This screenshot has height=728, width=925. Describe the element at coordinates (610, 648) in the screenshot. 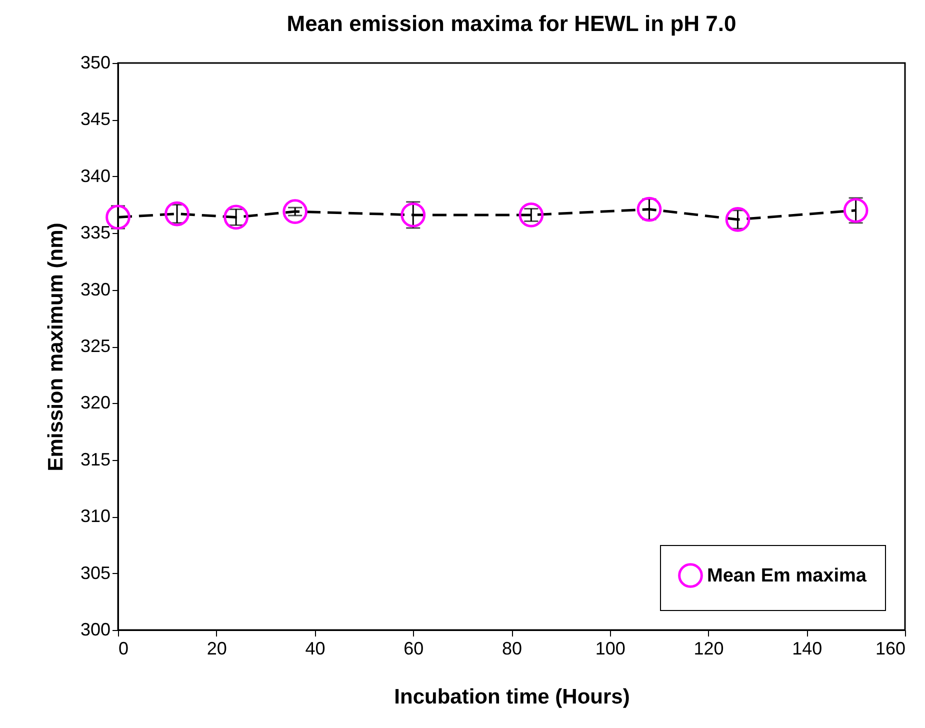

I see `x-tick-label: 100` at that location.